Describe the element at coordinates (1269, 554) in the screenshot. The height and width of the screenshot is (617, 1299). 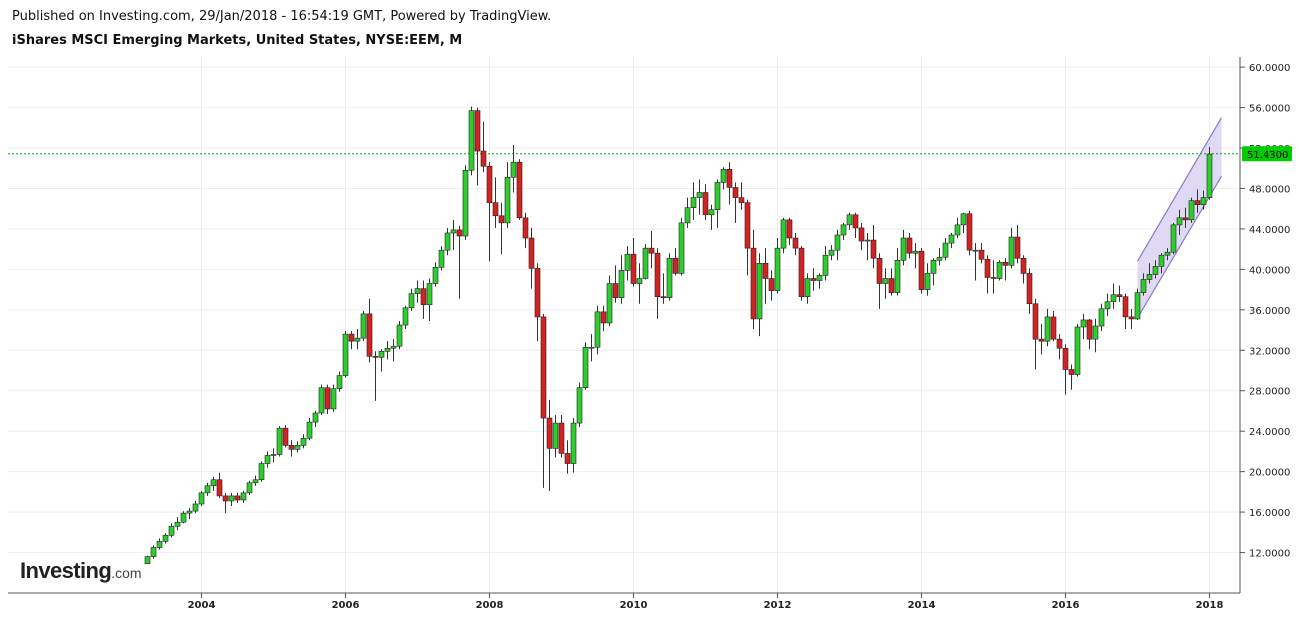
I see `y-tick-label: 12.0000` at that location.